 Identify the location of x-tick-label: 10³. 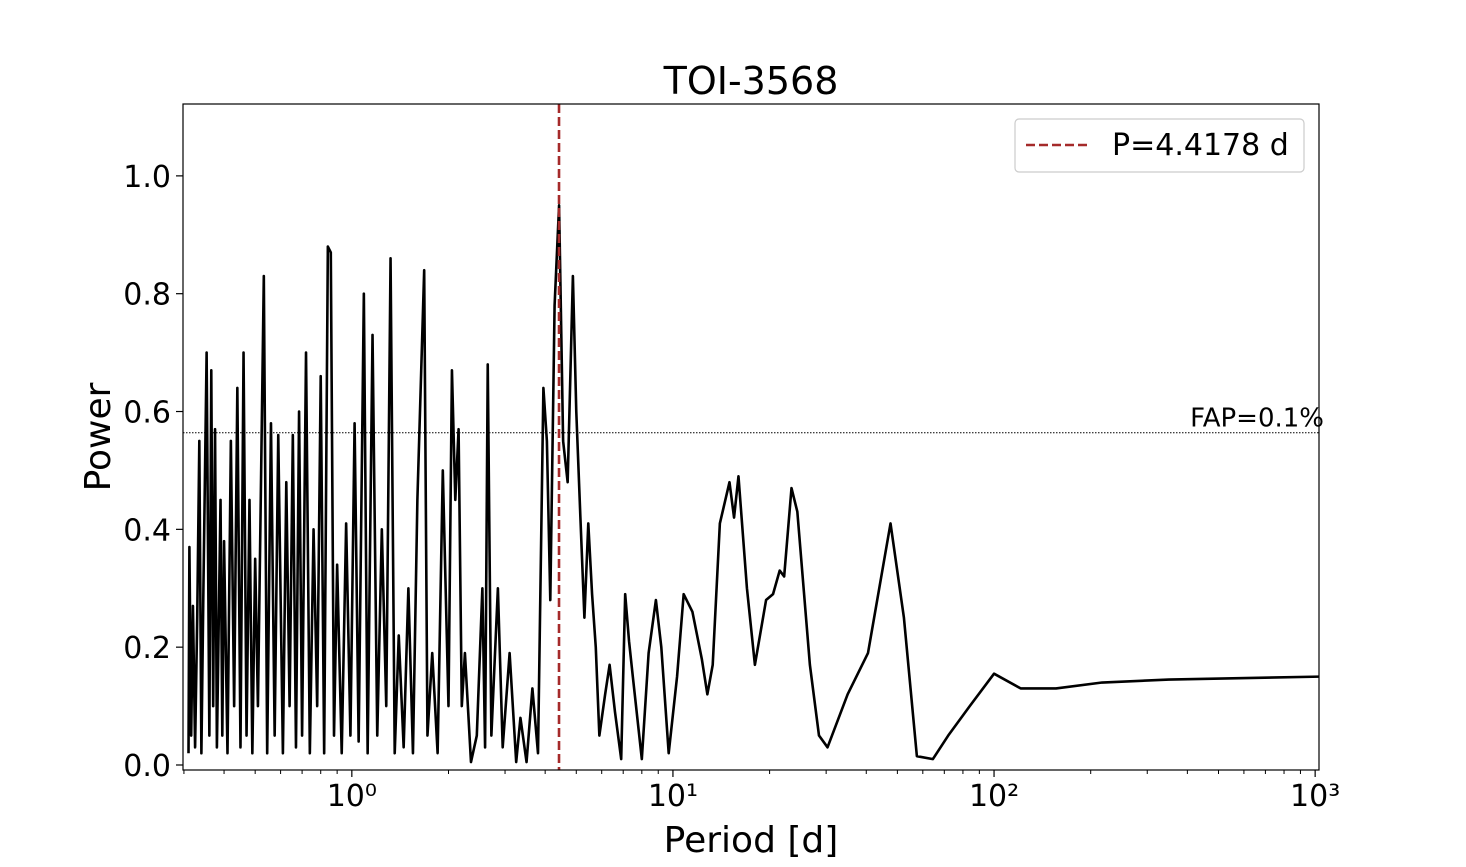
(1315, 796).